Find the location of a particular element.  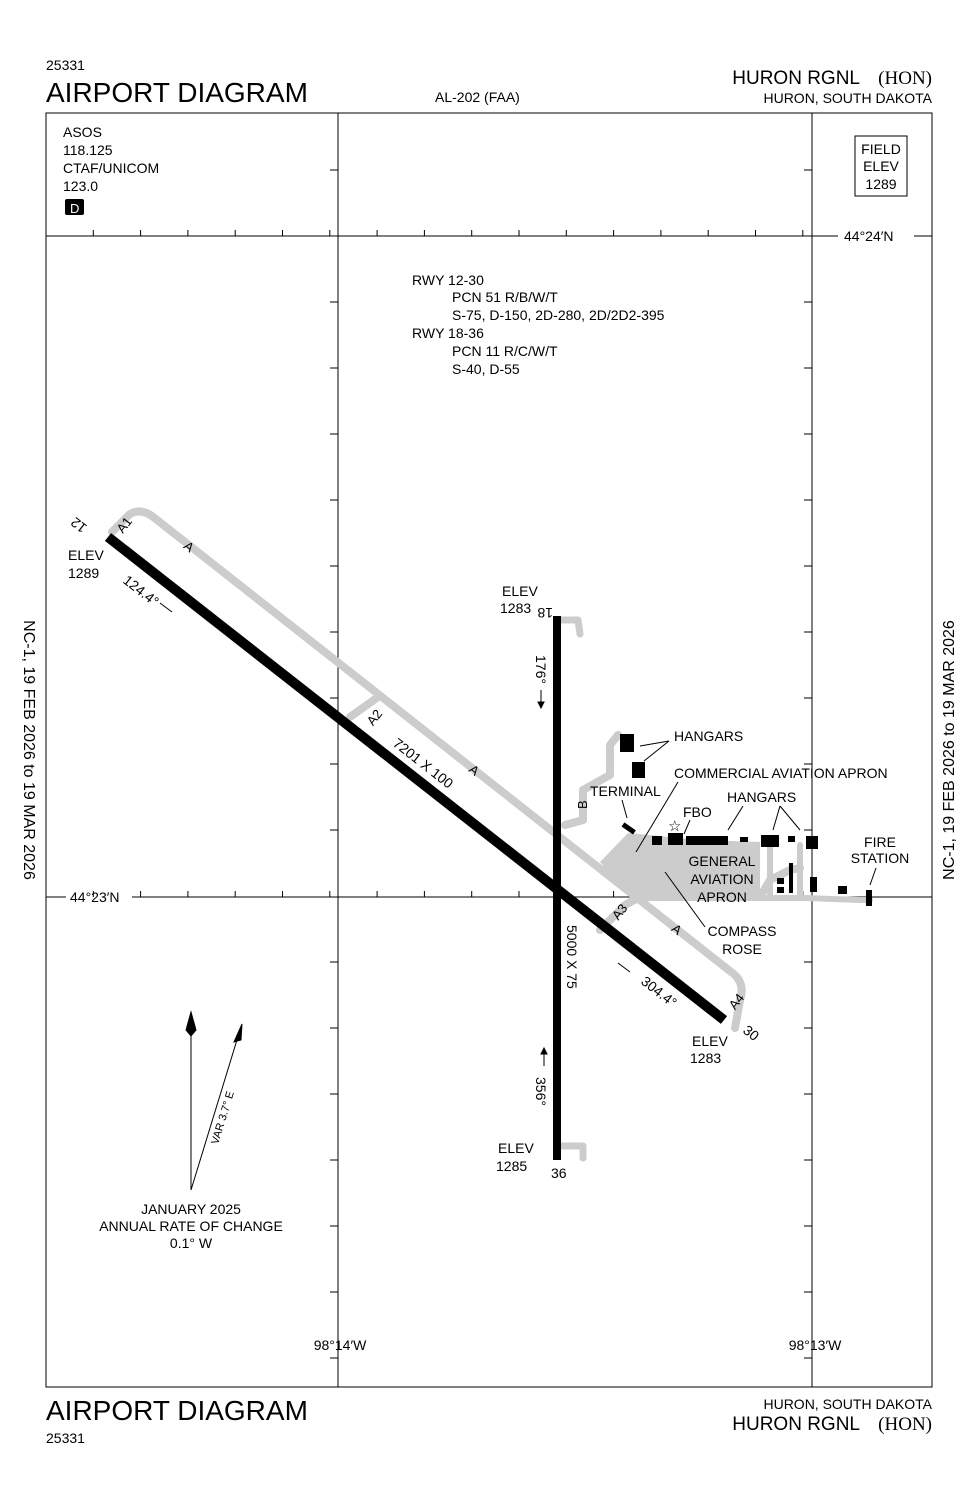

footer-airport-id: (HON) is located at coordinates (905, 1424).